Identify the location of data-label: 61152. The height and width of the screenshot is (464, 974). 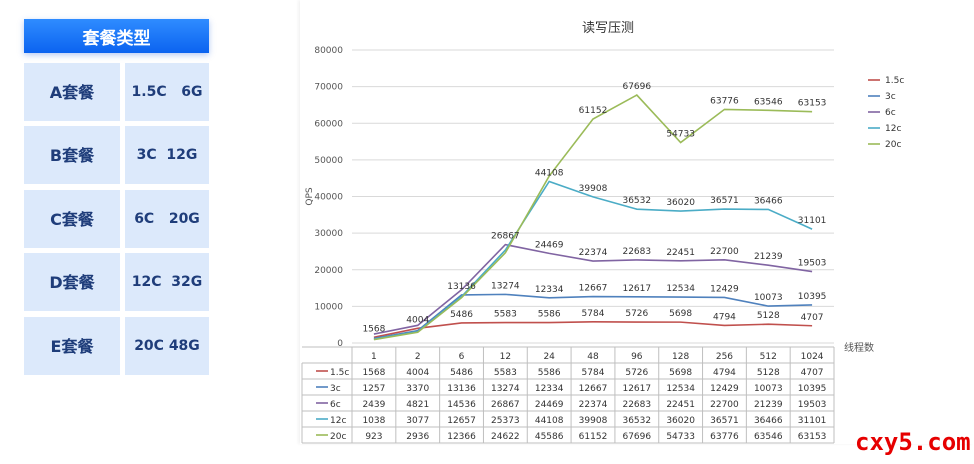
(593, 111).